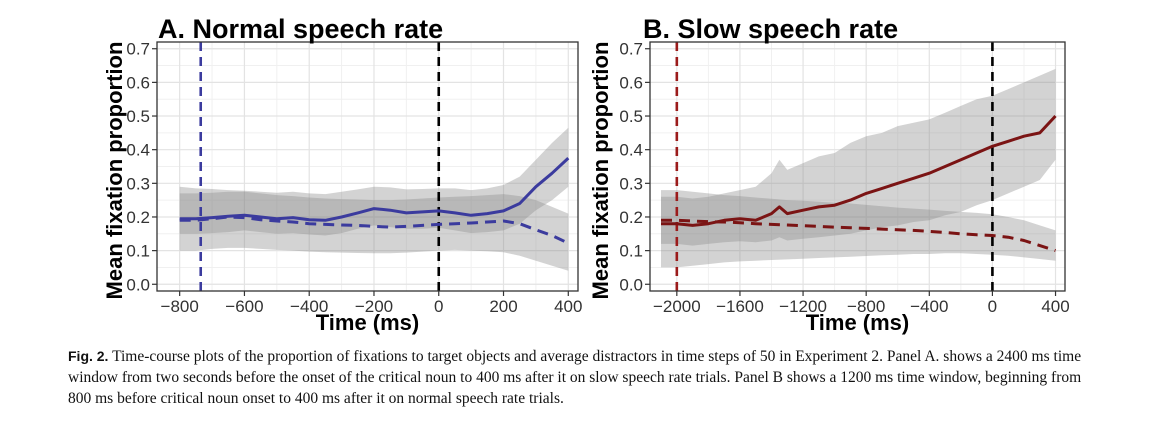  I want to click on panel-b-x-tick-label: −800, so click(866, 306).